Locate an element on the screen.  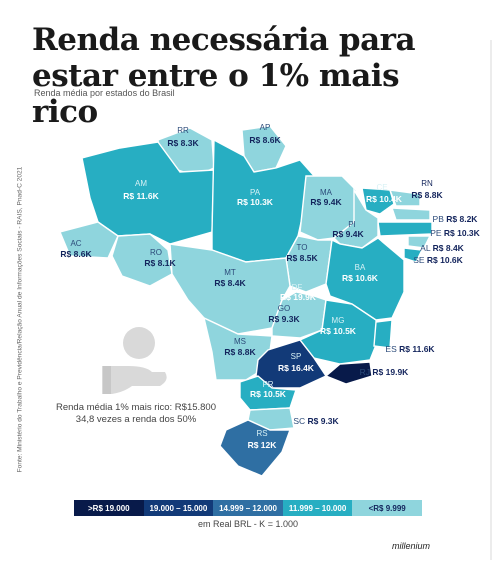
state-es is located at coordinates (383, 334).